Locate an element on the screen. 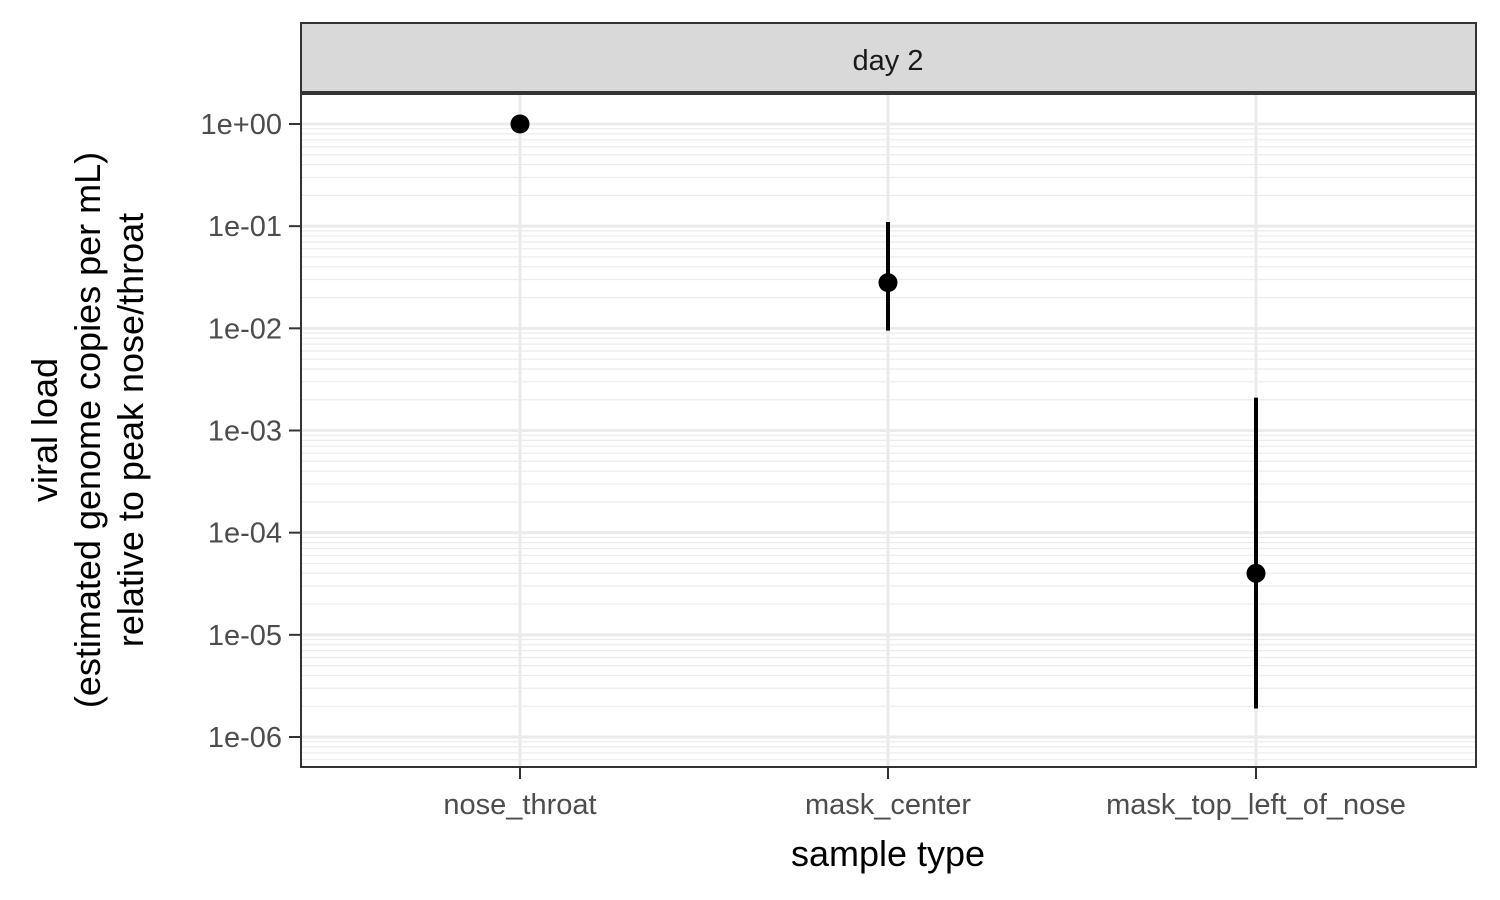 The image size is (1500, 900). y-axis: 1e+00 1e-01 1e-02 1e-03 1e-04 1e-05 1e-06 is located at coordinates (251, 431).